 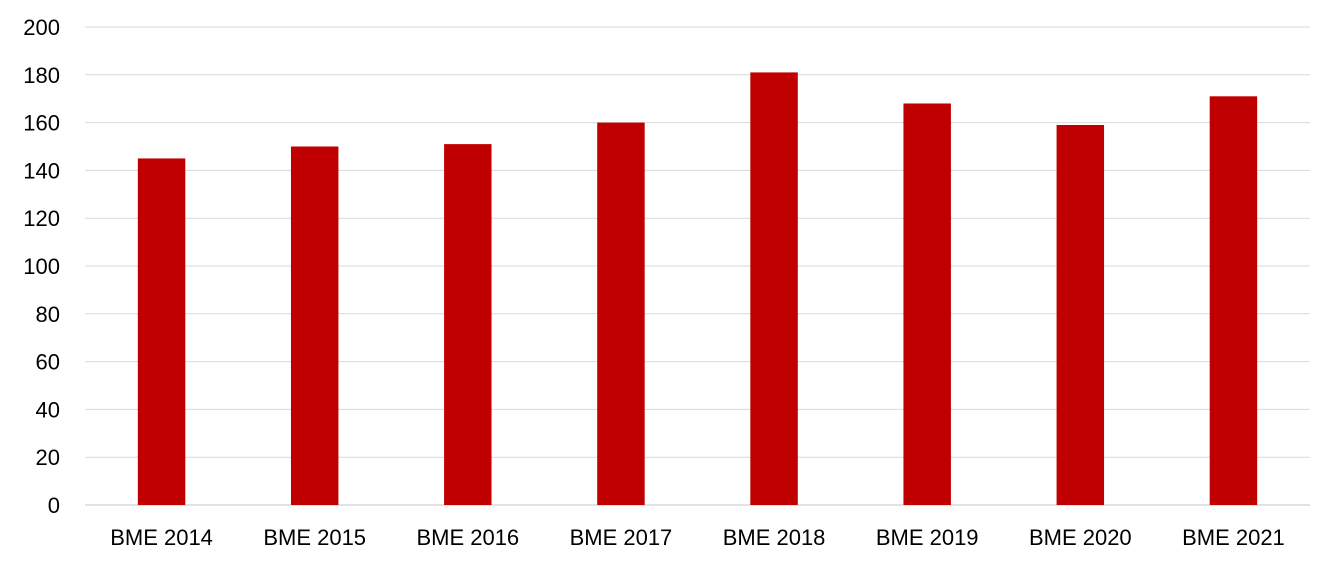 What do you see at coordinates (1233, 537) in the screenshot?
I see `x-tick-label: BME 2021` at bounding box center [1233, 537].